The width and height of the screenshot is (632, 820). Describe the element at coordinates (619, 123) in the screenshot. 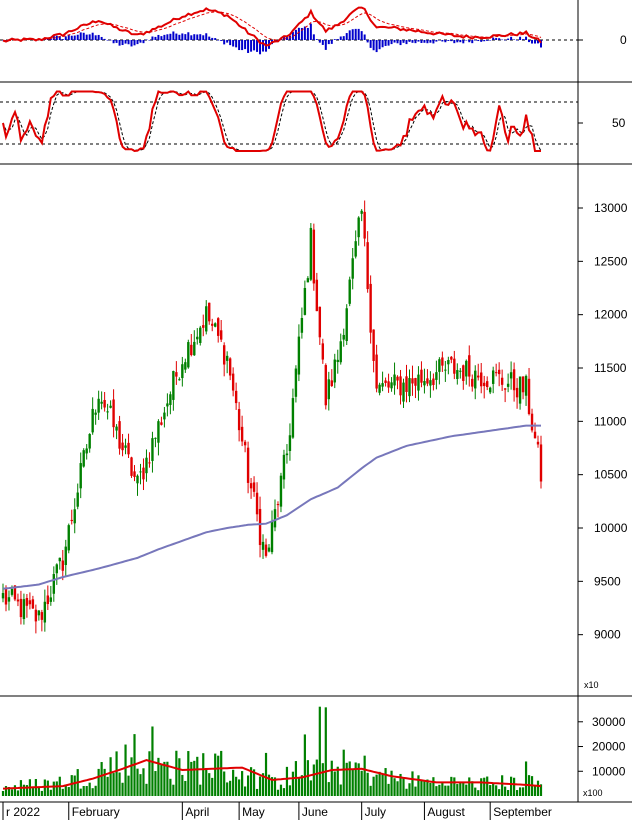

I see `stochastic-tick-label: 50` at that location.